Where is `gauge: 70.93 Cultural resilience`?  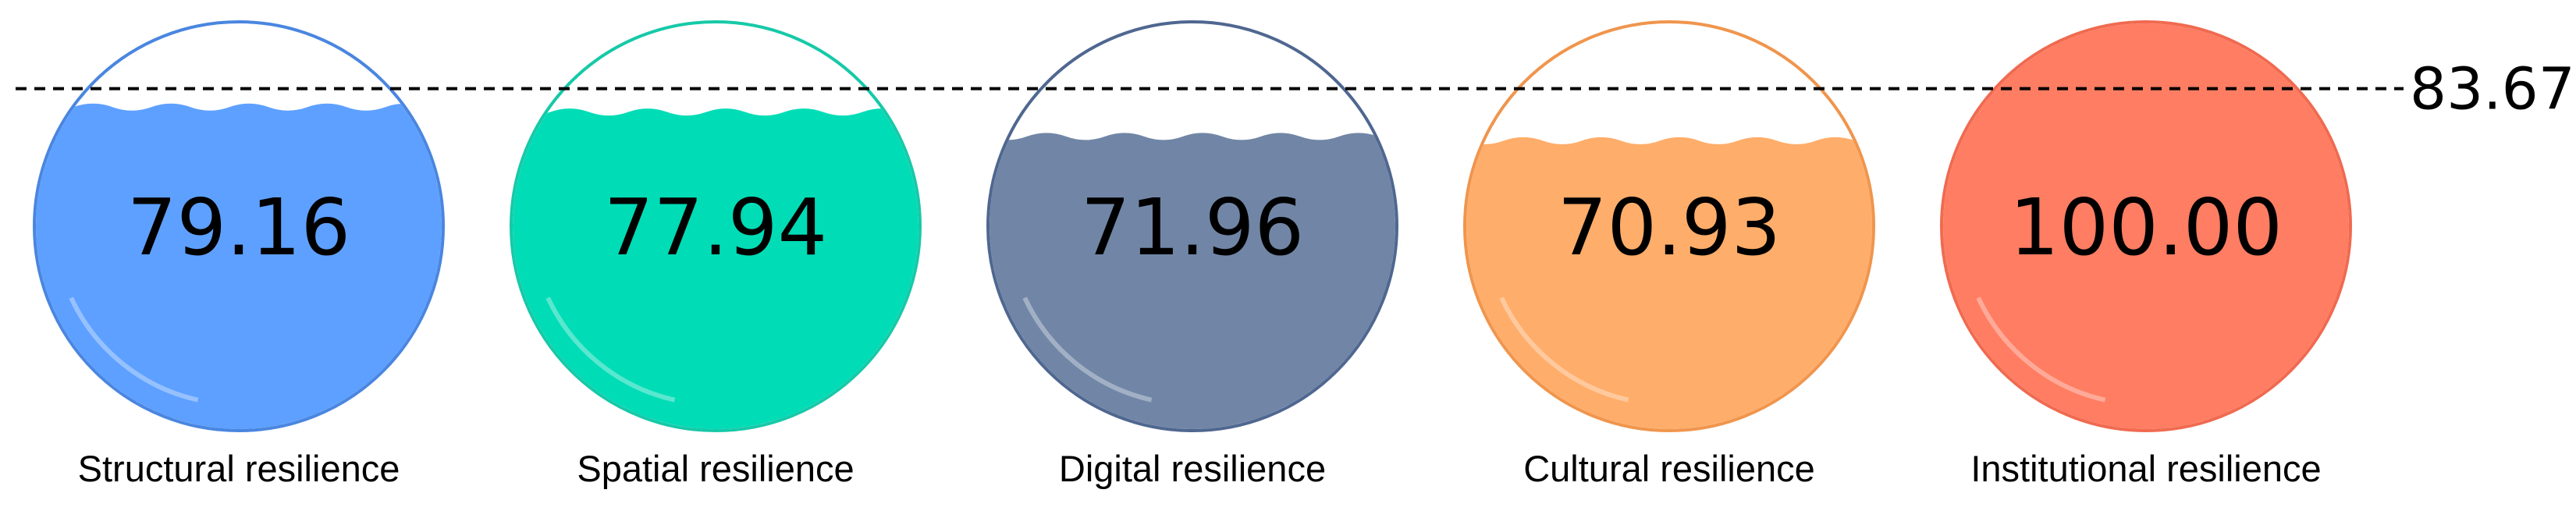 gauge: 70.93 Cultural resilience is located at coordinates (1669, 255).